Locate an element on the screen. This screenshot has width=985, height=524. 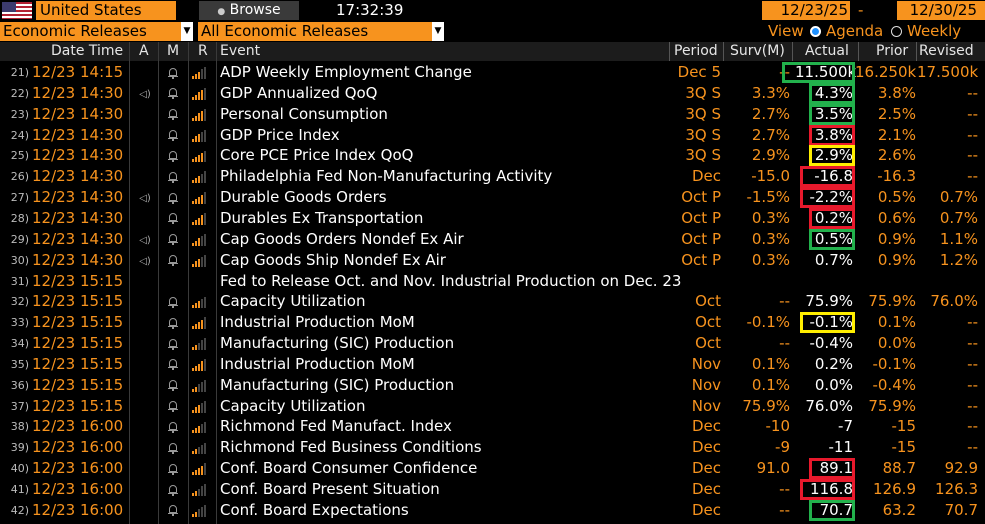
event-name: Personal Consumption is located at coordinates (304, 113).